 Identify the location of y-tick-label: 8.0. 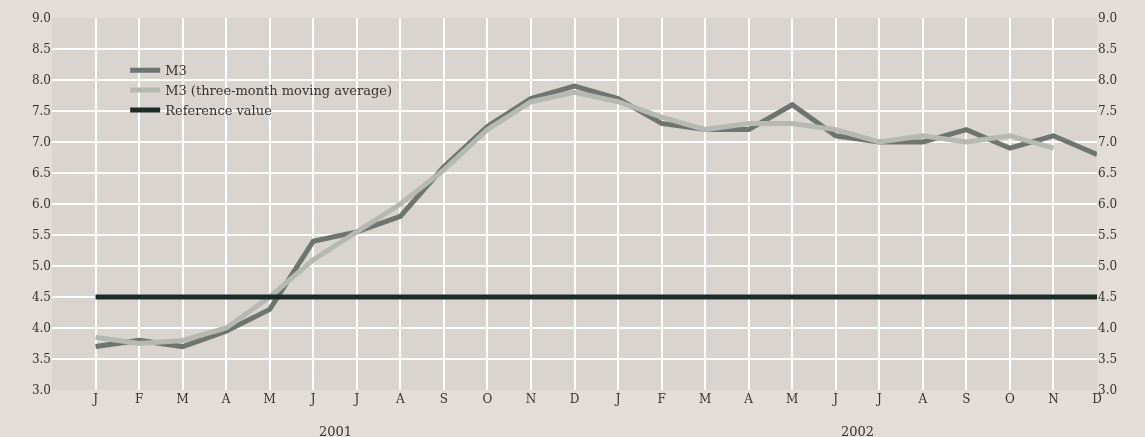
(41, 80).